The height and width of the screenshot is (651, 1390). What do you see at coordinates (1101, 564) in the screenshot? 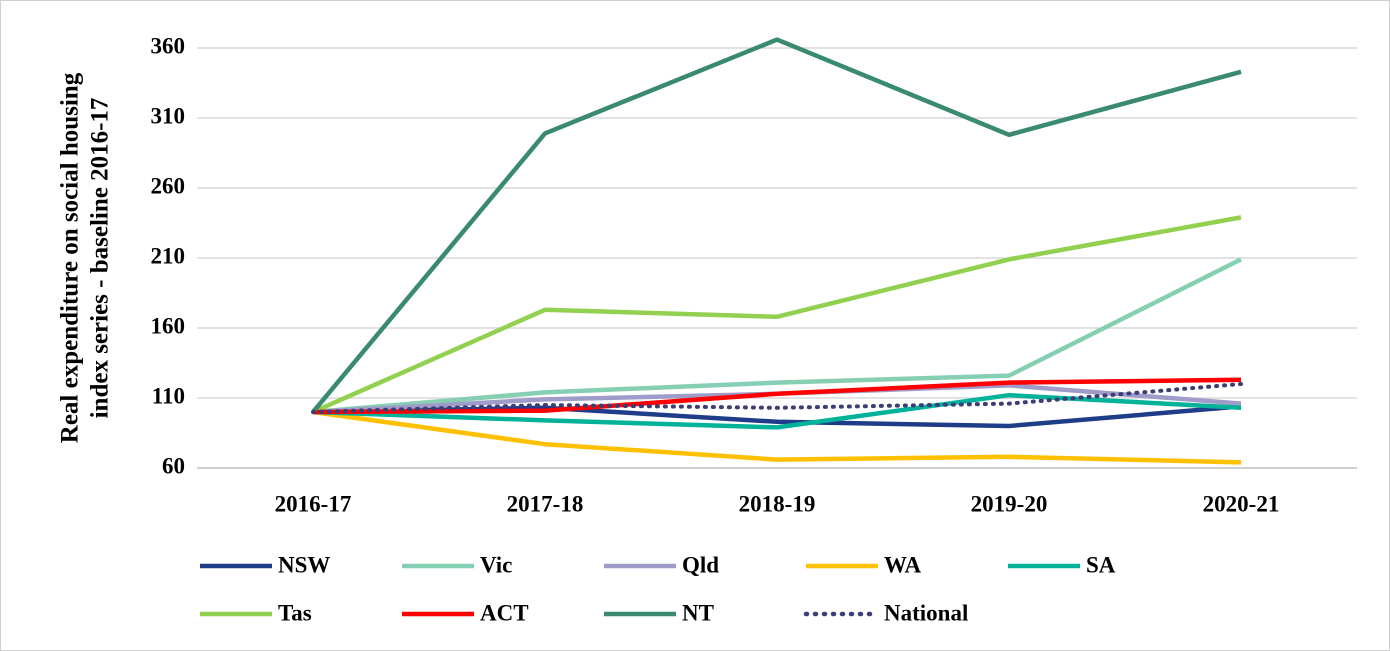
I see `legend-label: SA` at bounding box center [1101, 564].